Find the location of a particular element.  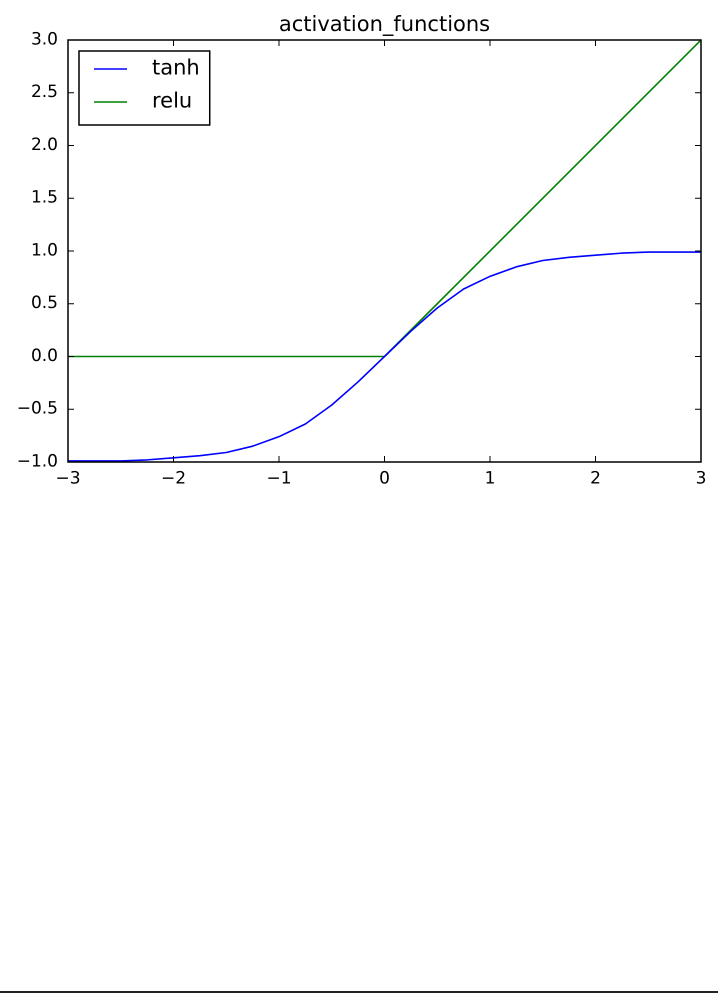

y-tick-label: −1.0 is located at coordinates (37, 461).